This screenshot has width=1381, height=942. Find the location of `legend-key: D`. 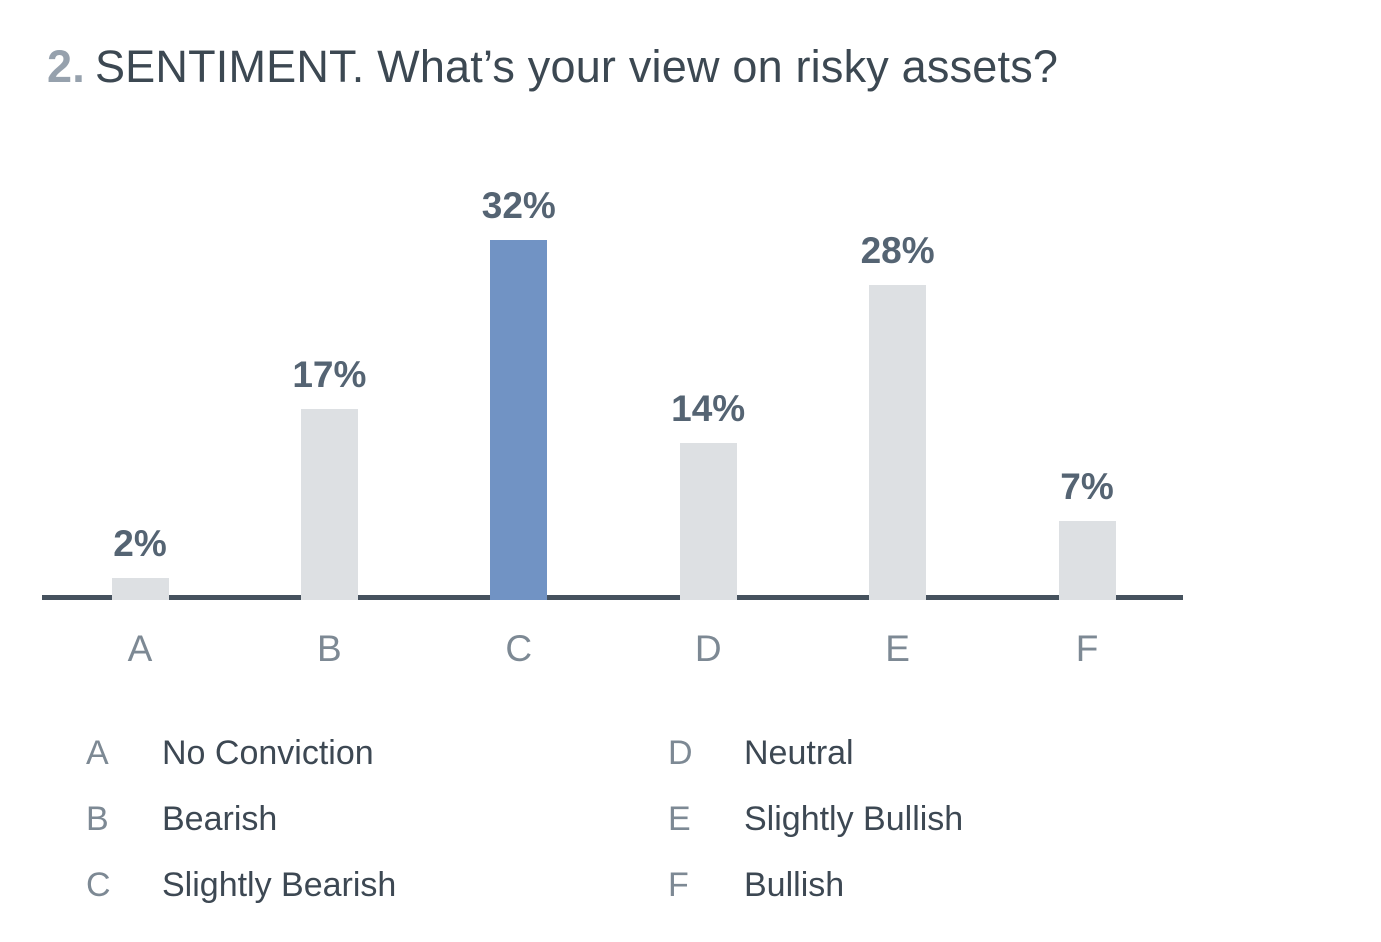

legend-key: D is located at coordinates (680, 753).